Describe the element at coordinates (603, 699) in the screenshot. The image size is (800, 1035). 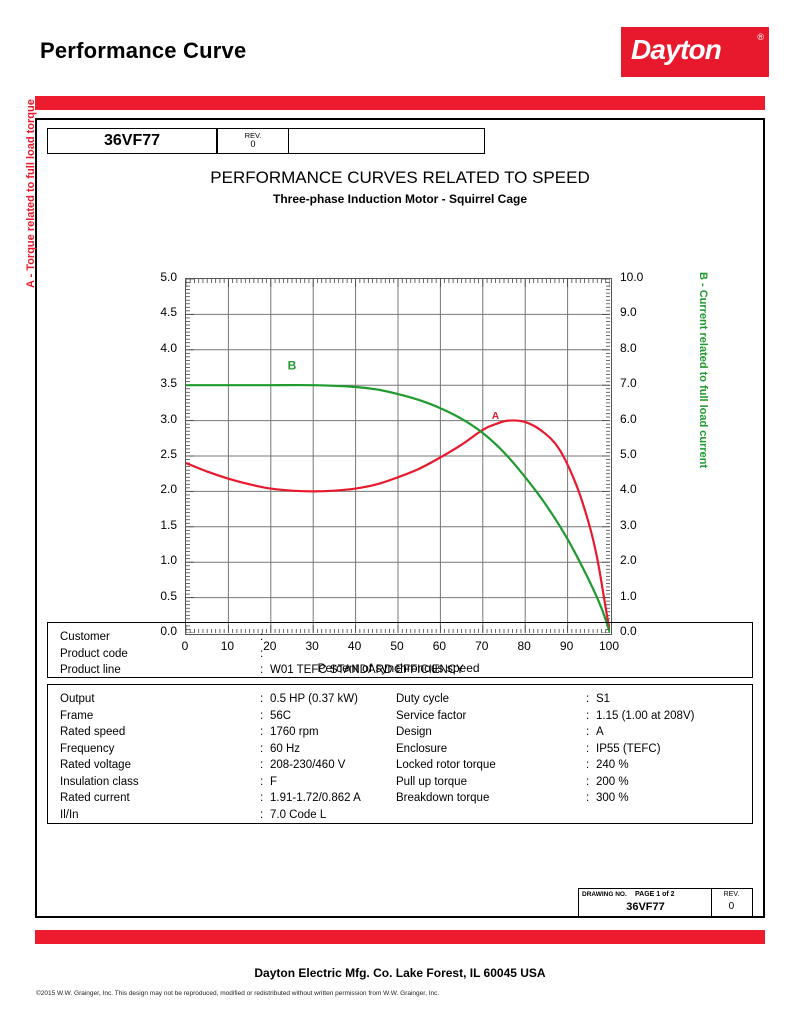
I see `field-value: S1` at that location.